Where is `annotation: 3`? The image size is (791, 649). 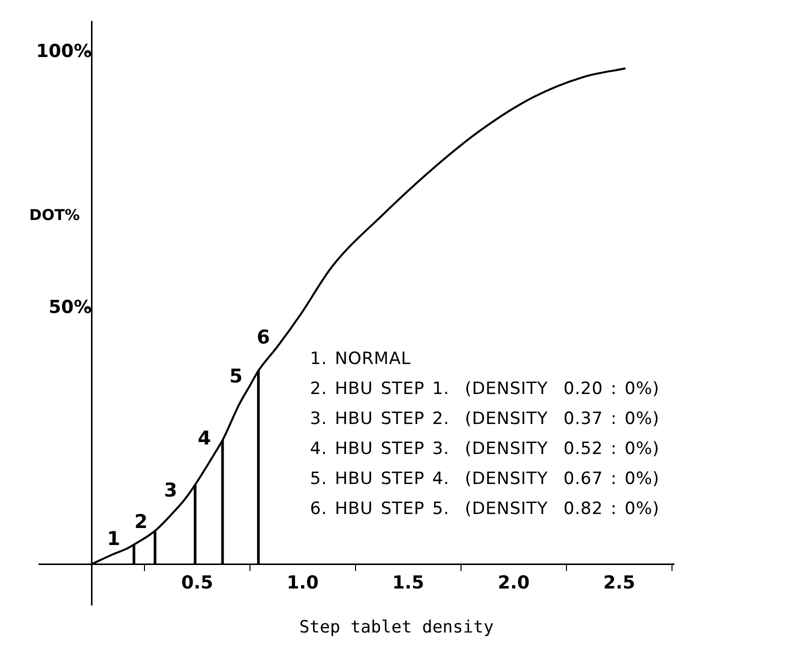
annotation: 3 is located at coordinates (171, 491).